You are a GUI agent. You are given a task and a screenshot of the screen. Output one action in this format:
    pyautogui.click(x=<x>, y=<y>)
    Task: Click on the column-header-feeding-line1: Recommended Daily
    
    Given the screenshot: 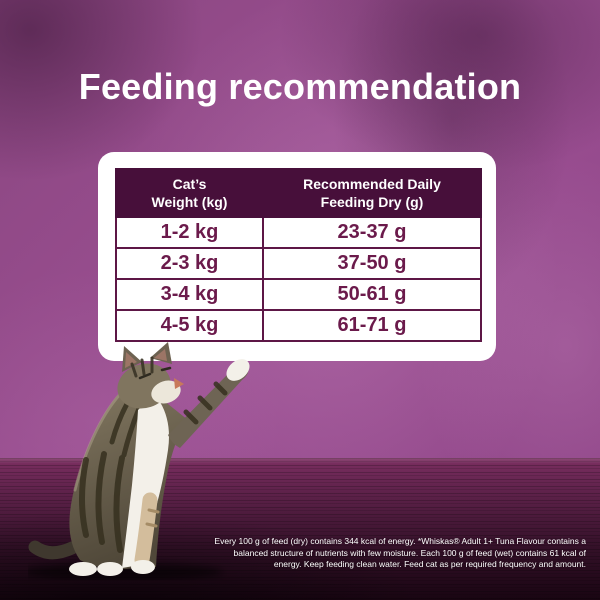 What is the action you would take?
    pyautogui.click(x=372, y=183)
    